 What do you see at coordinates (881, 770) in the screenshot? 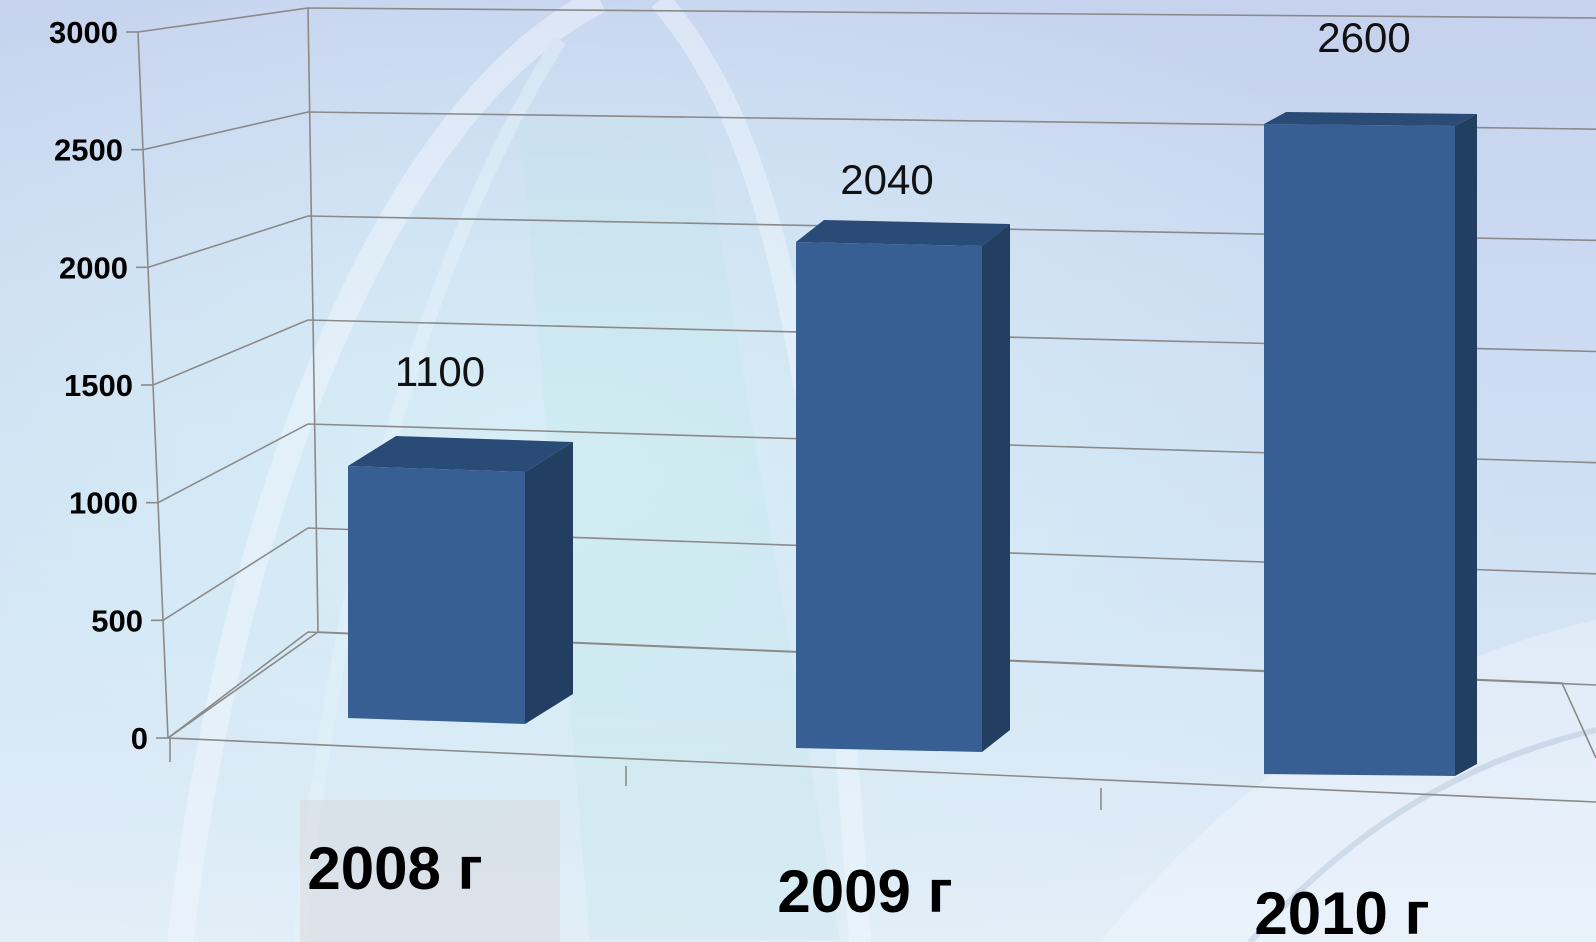
I see `x-axis-line` at bounding box center [881, 770].